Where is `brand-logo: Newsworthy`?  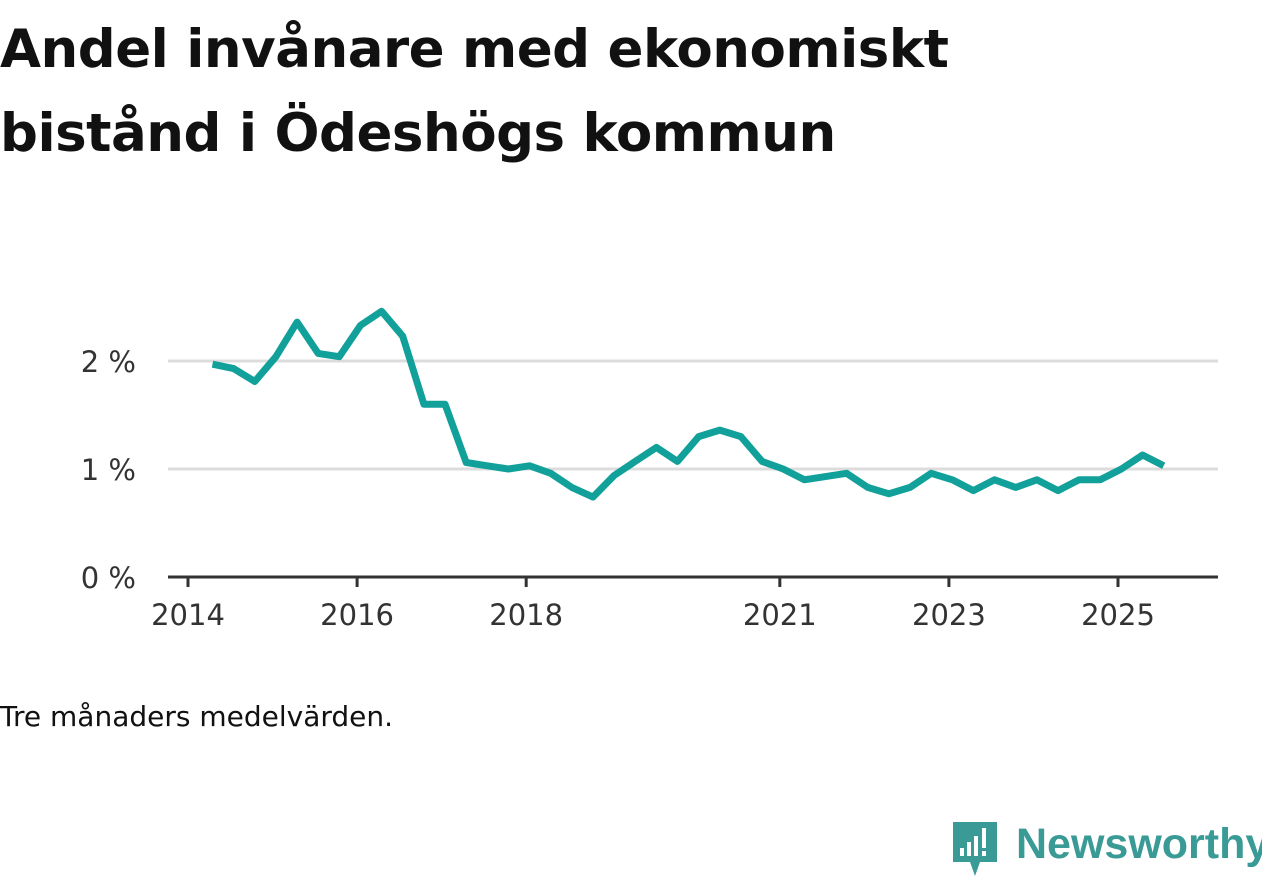
brand-logo: Newsworthy is located at coordinates (1106, 848).